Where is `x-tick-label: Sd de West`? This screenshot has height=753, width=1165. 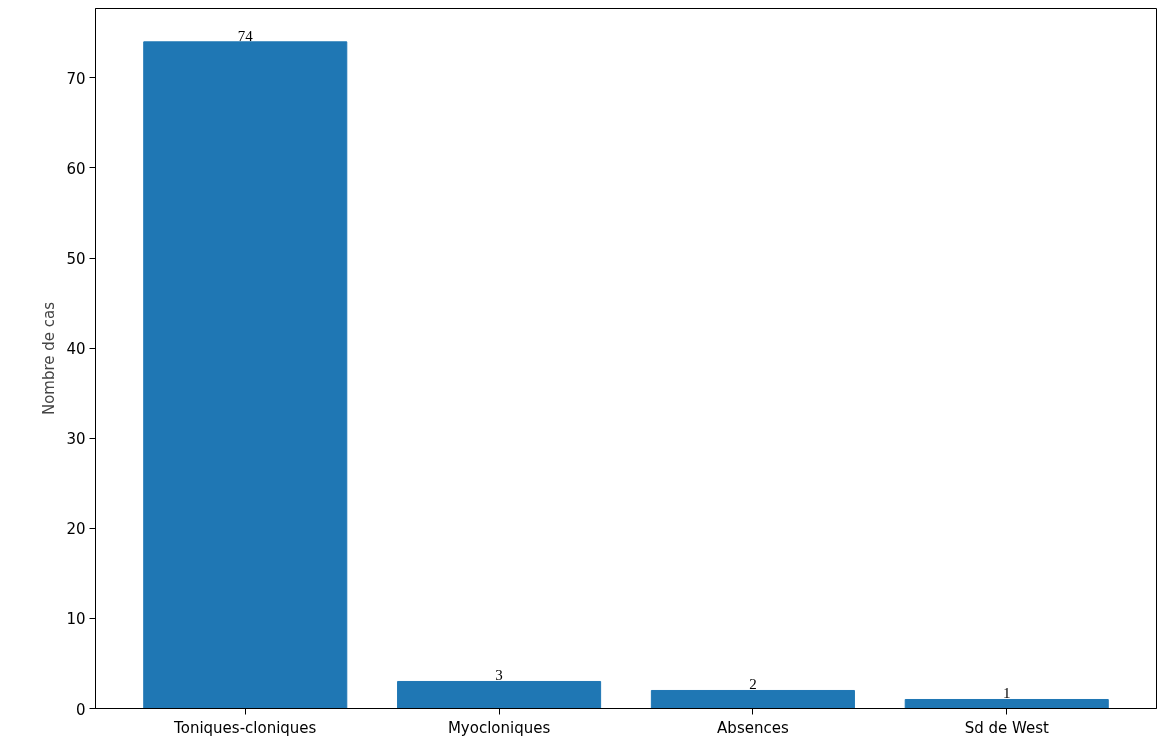 x-tick-label: Sd de West is located at coordinates (1006, 727).